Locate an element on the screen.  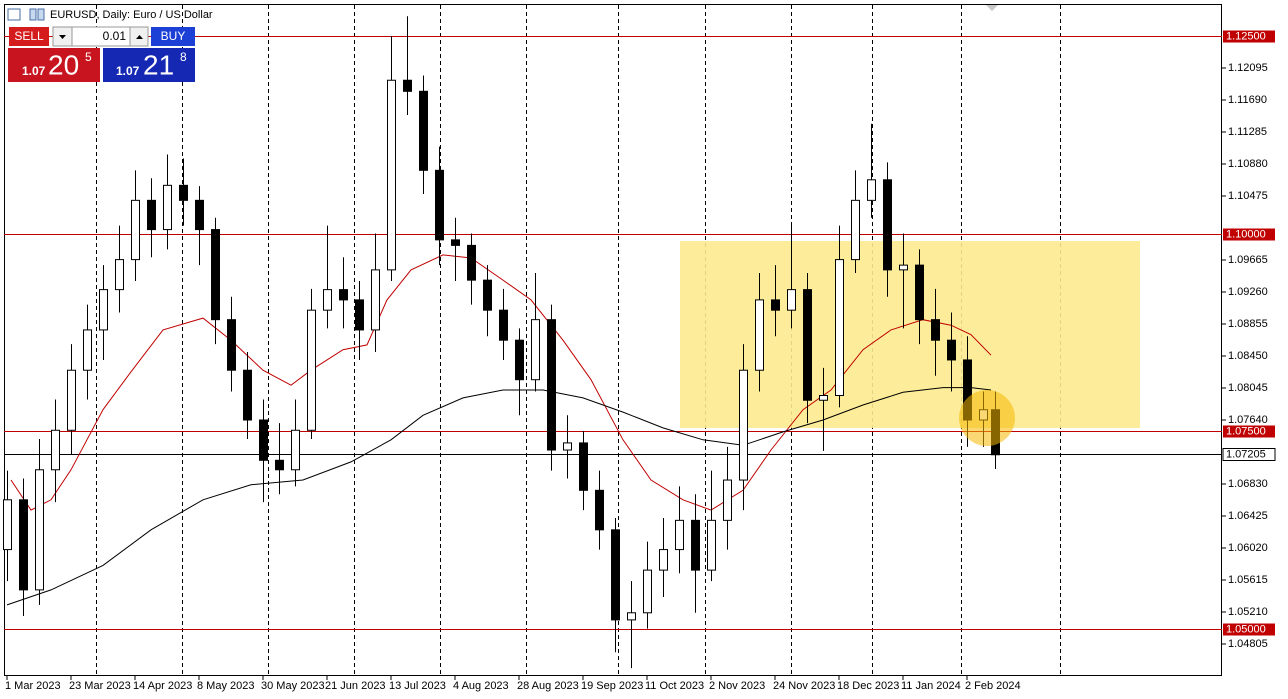
x-tick-label: 14 Apr 2023 is located at coordinates (162, 686).